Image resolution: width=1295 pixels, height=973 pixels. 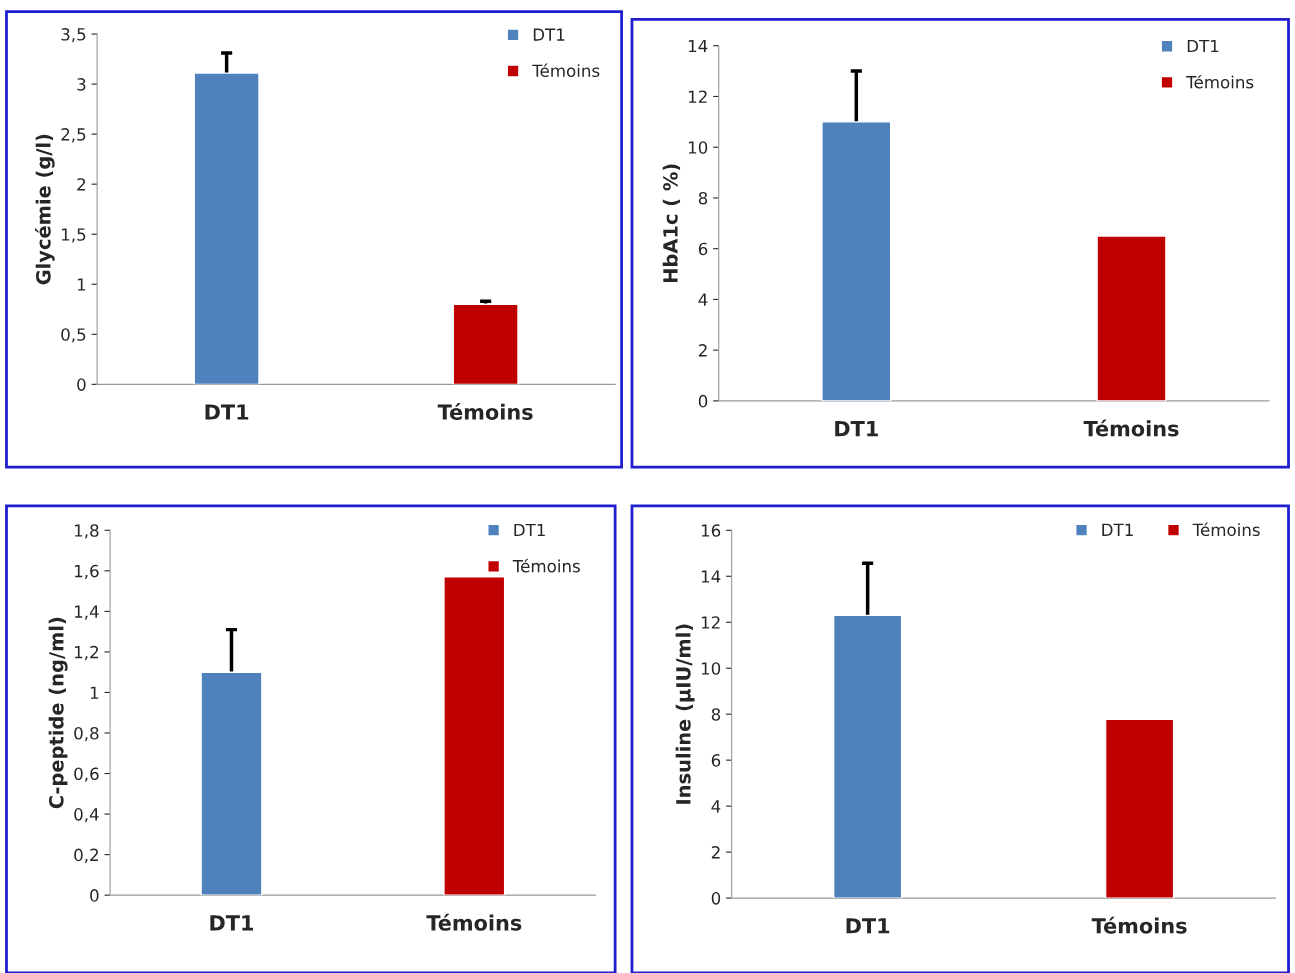 What do you see at coordinates (86, 612) in the screenshot?
I see `y-tick-label: 1,4` at bounding box center [86, 612].